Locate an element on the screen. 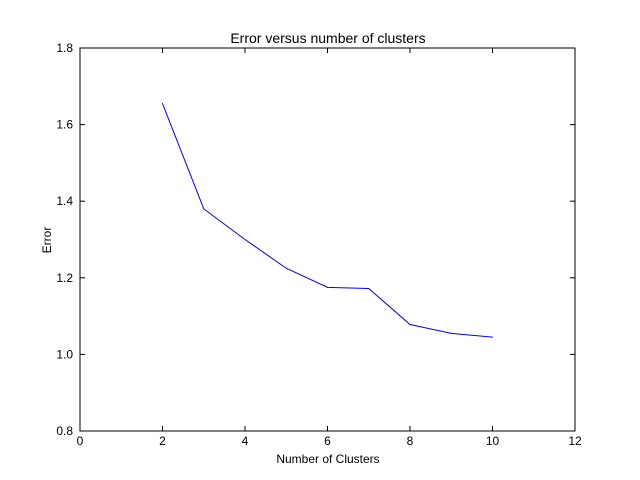 This screenshot has height=480, width=640. x-tick-label: 8 is located at coordinates (410, 441).